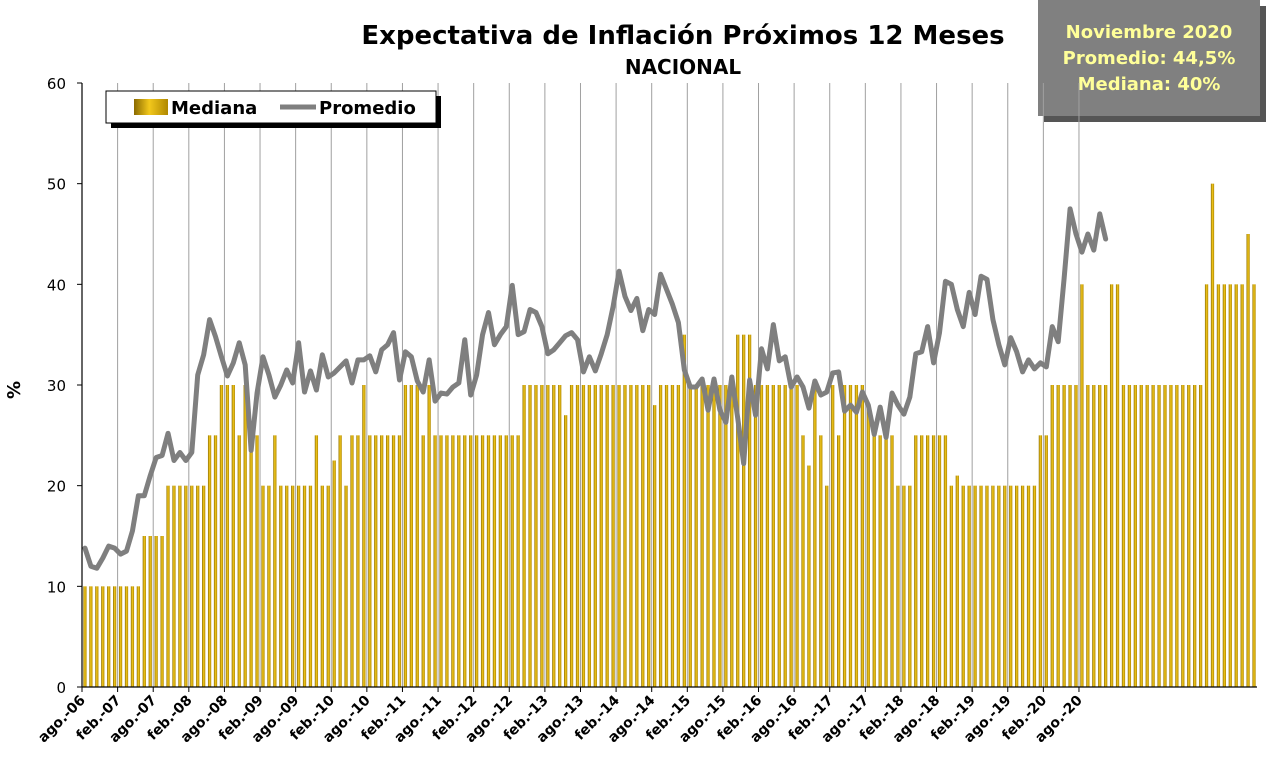  Describe the element at coordinates (56, 487) in the screenshot. I see `y-tick-label: 20` at that location.